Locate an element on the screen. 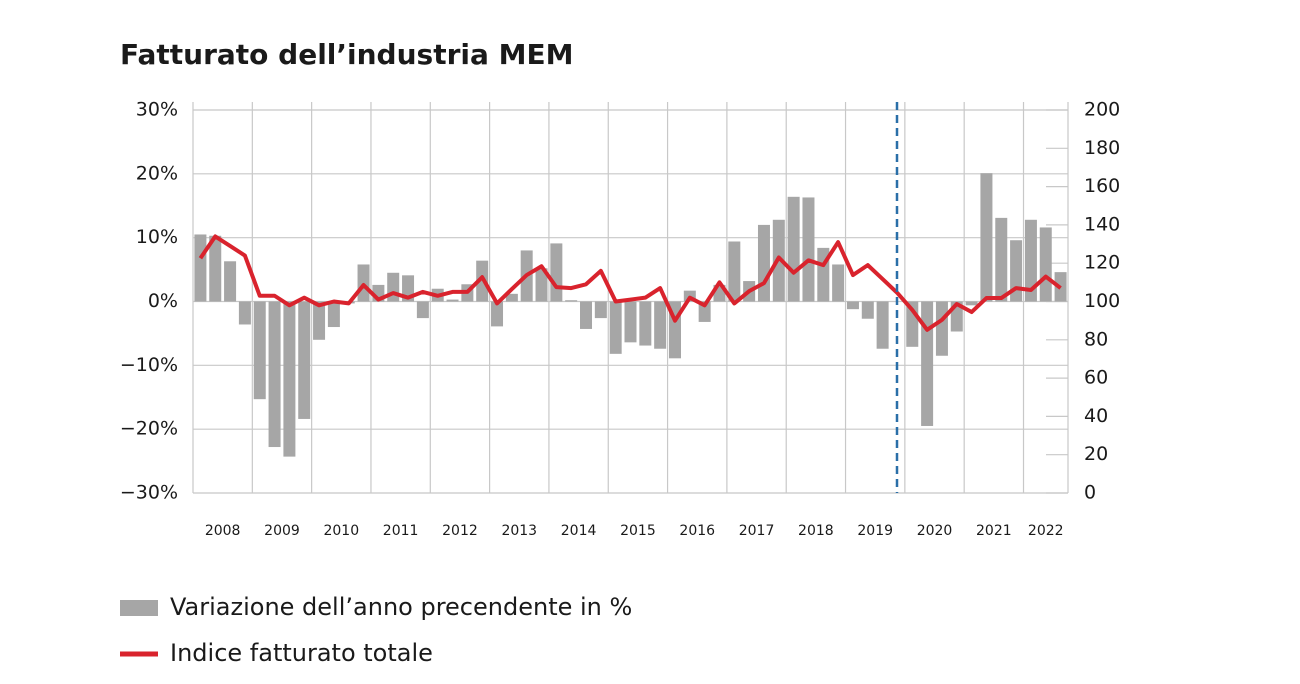 This screenshot has height=684, width=1300. y2-tick-label: 140 is located at coordinates (1102, 224).